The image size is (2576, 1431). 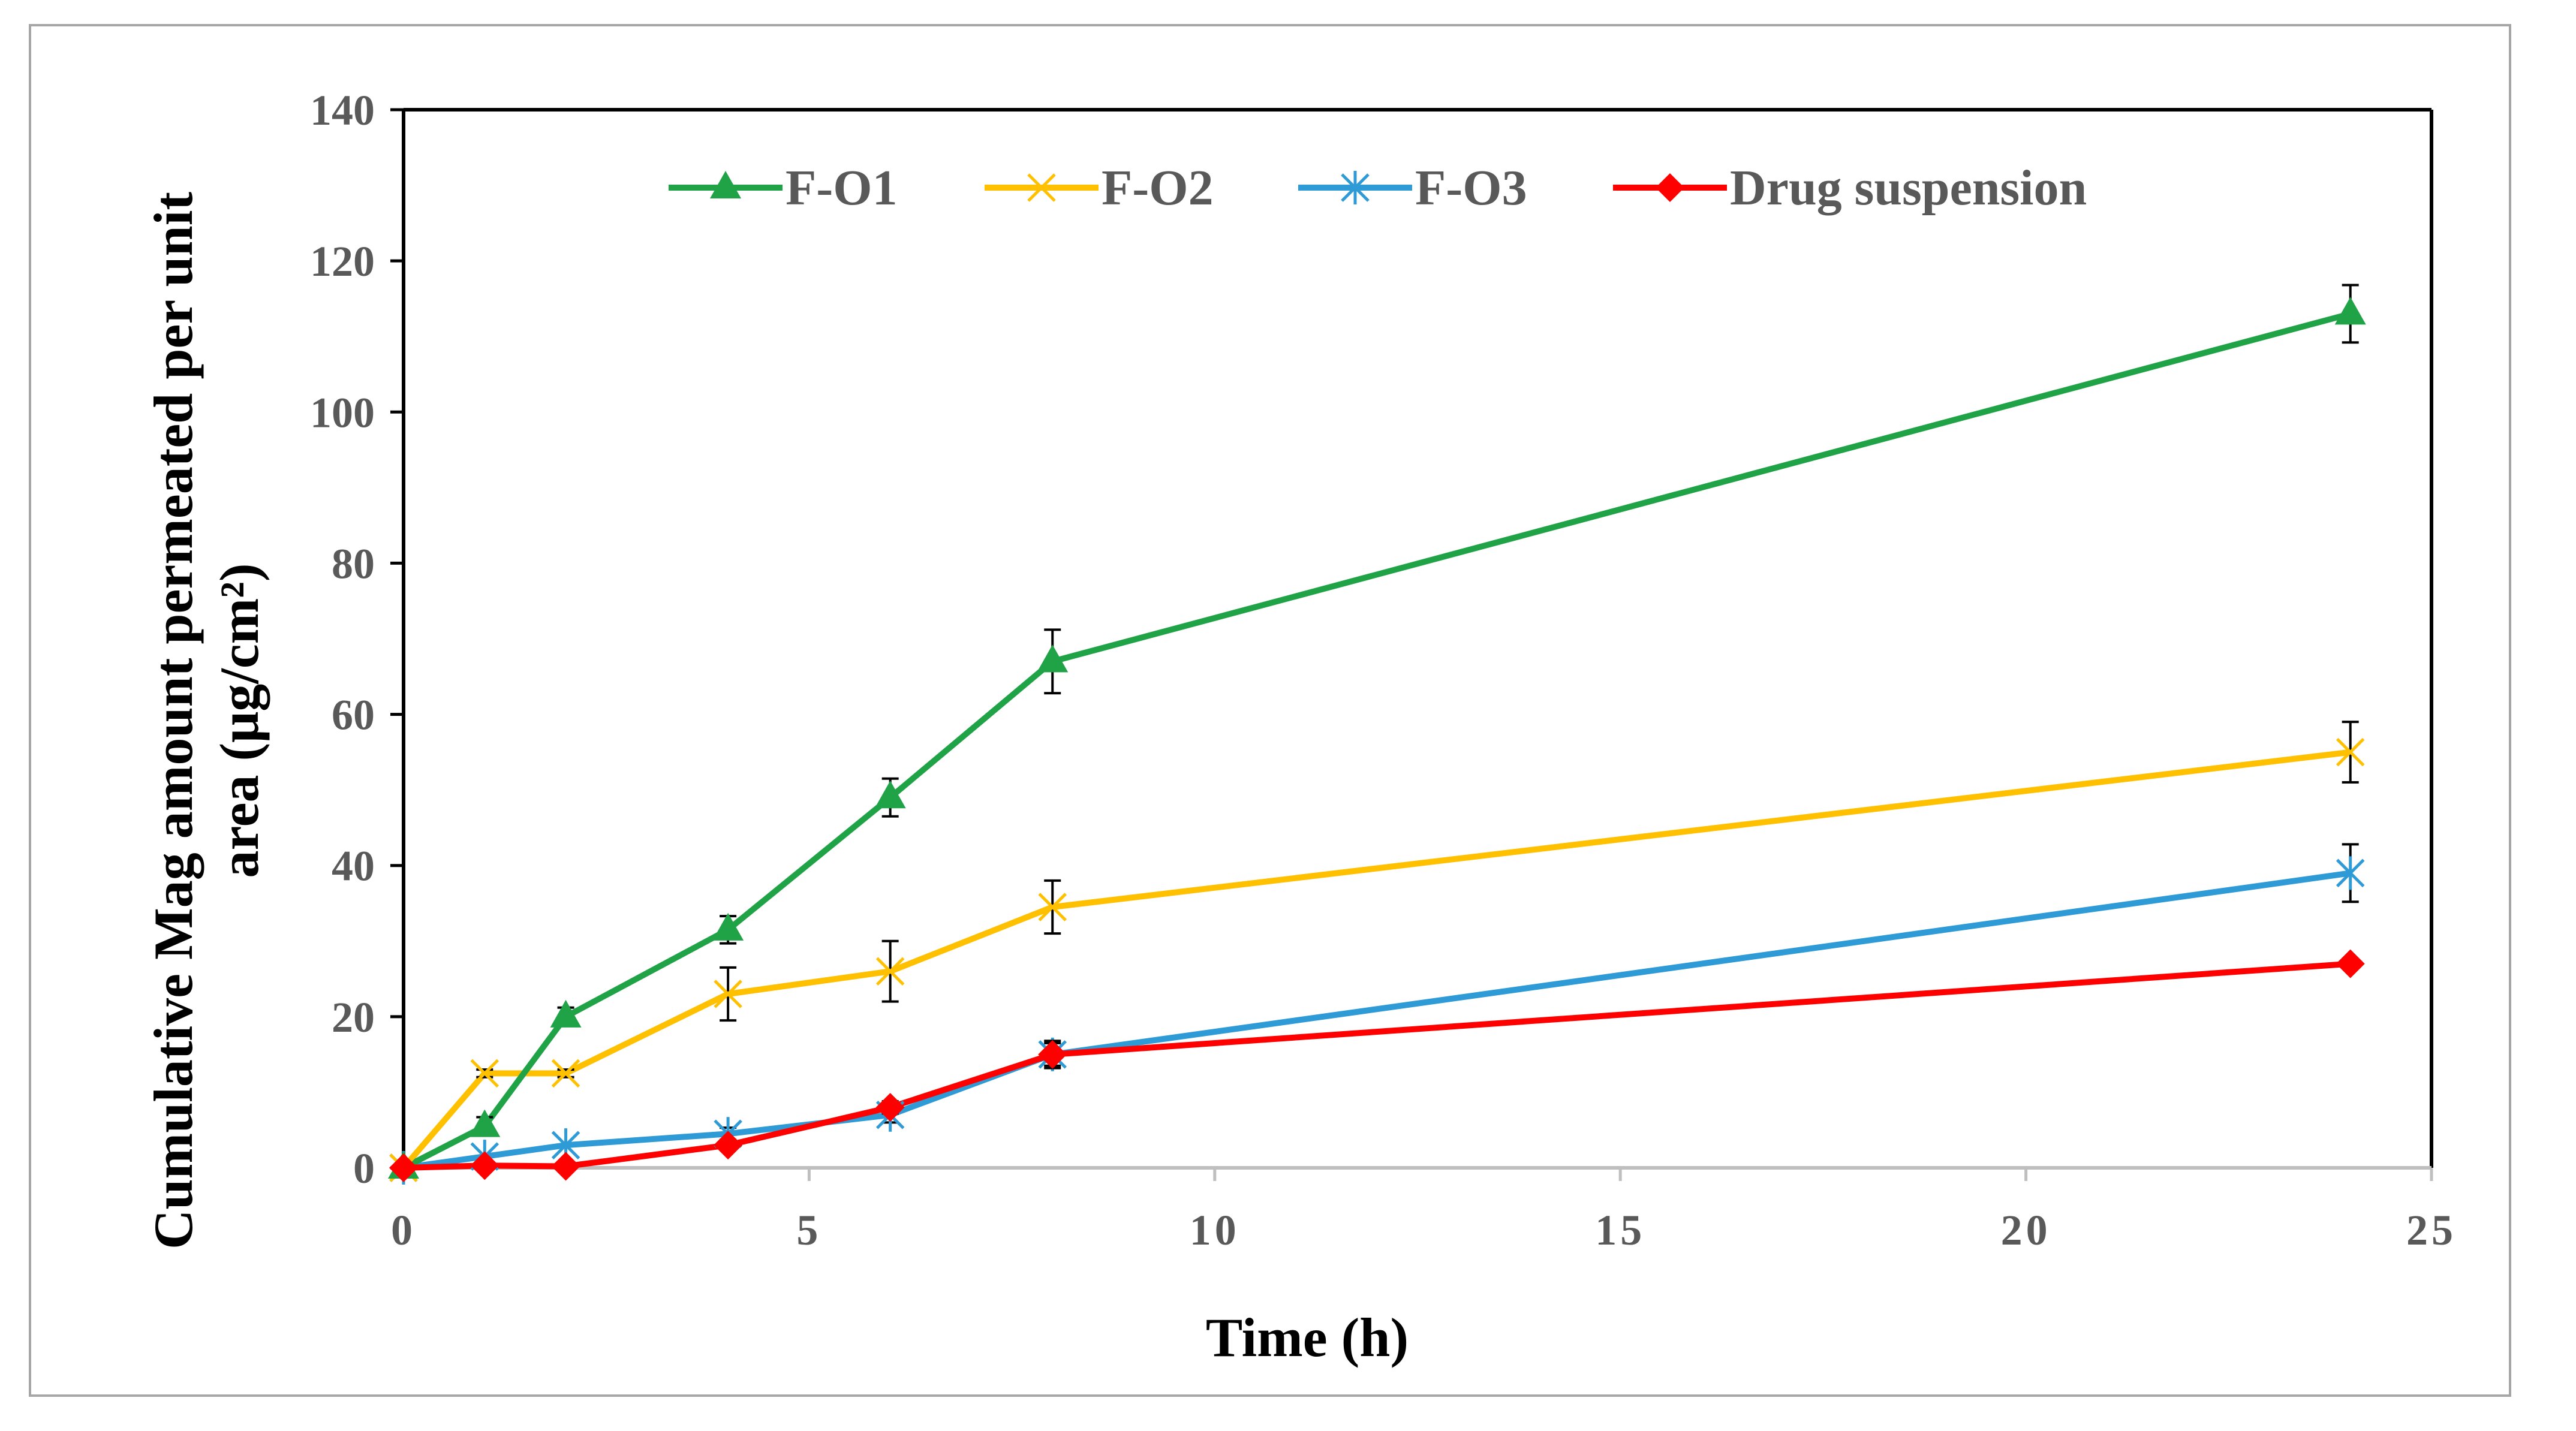 What do you see at coordinates (342, 412) in the screenshot?
I see `y-tick-label: 100` at bounding box center [342, 412].